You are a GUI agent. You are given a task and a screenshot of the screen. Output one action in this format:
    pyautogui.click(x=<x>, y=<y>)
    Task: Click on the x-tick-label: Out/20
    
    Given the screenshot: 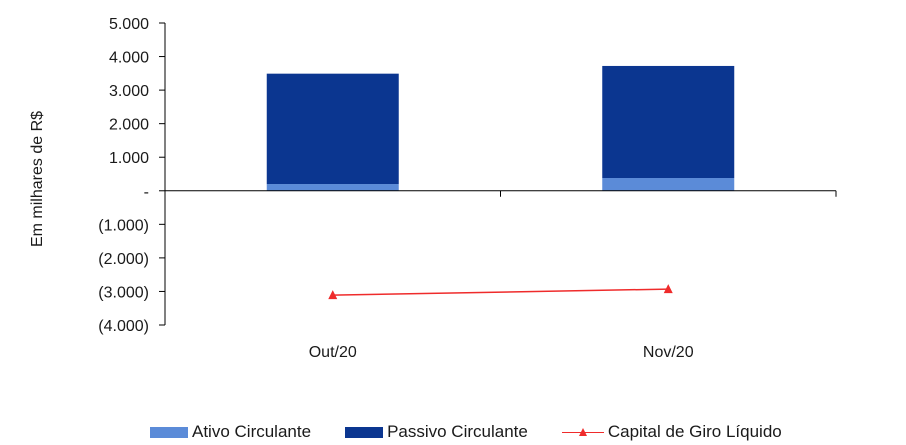 What is the action you would take?
    pyautogui.click(x=333, y=352)
    